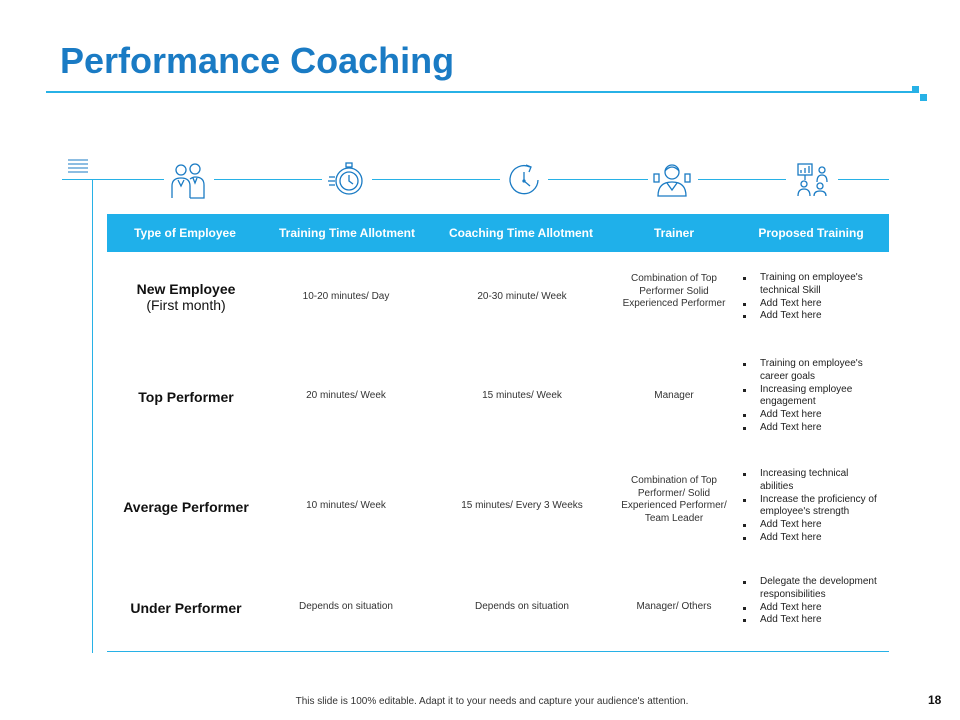  Describe the element at coordinates (92, 416) in the screenshot. I see `vertical-rule` at that location.